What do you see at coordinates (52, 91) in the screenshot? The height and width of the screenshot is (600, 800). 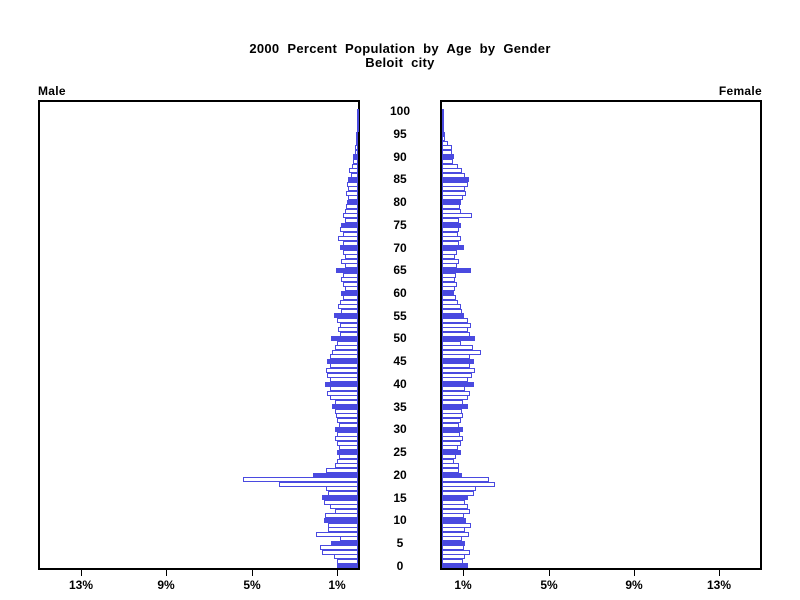 I see `male-panel-label: Male` at bounding box center [52, 91].